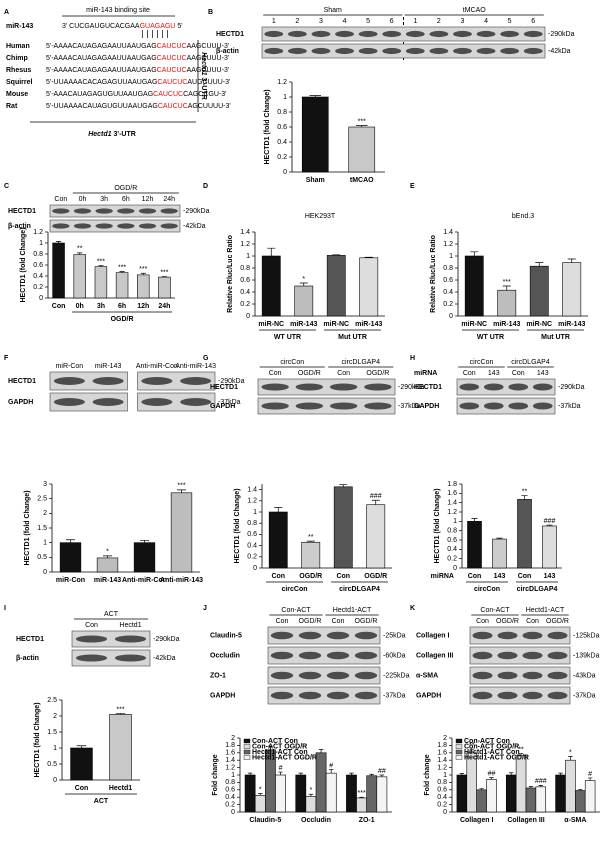  I want to click on significance-label: **, so click(525, 492).